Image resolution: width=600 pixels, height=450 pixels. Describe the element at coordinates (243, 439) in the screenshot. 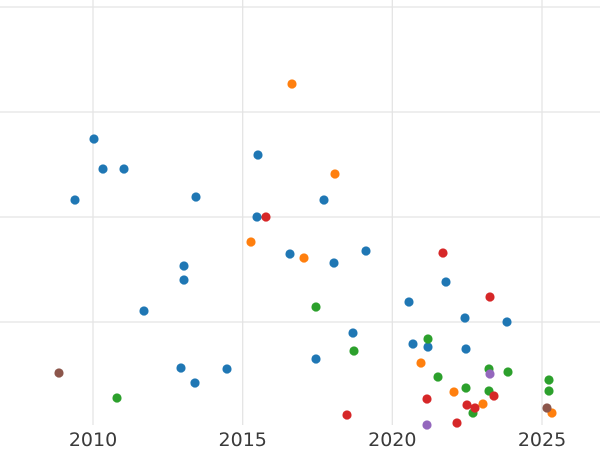

I see `x-tick-label: 2015` at that location.